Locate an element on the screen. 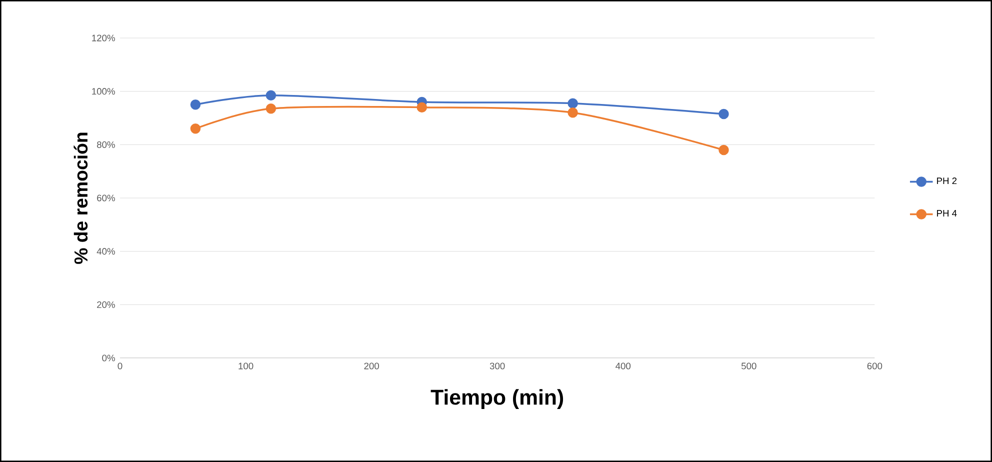 The height and width of the screenshot is (462, 992). x-tick-label: 300 is located at coordinates (497, 366).